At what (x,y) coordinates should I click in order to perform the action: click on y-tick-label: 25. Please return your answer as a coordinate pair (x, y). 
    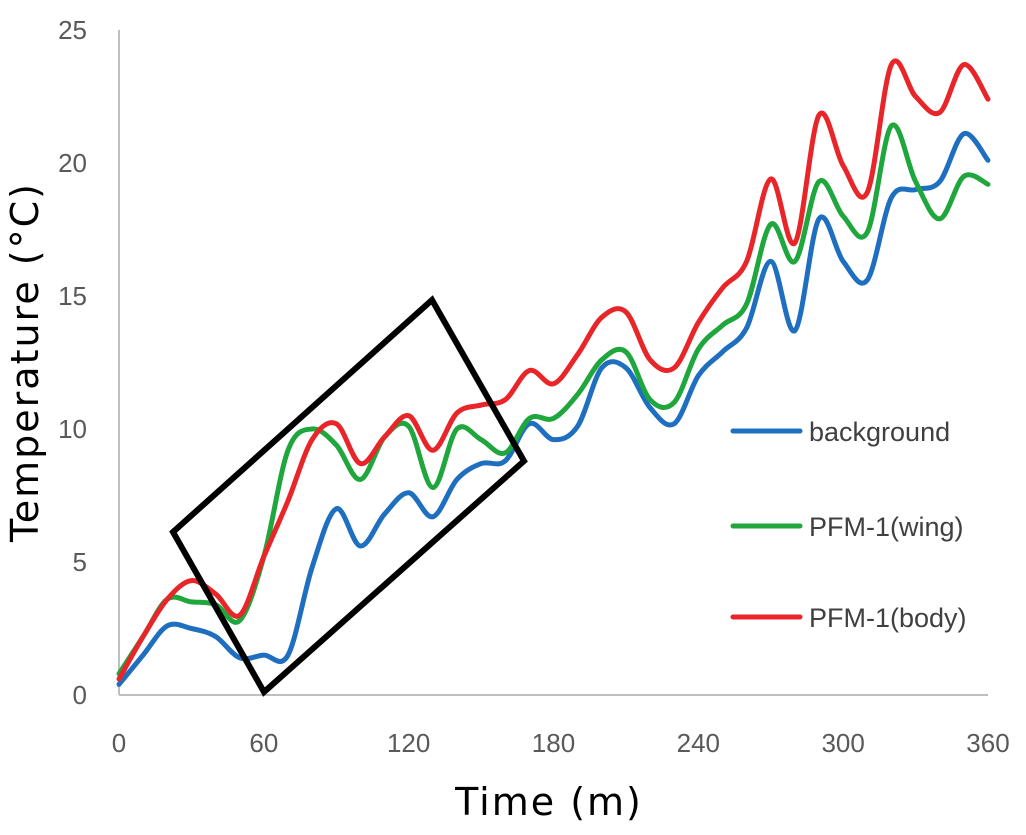
    Looking at the image, I should click on (72, 30).